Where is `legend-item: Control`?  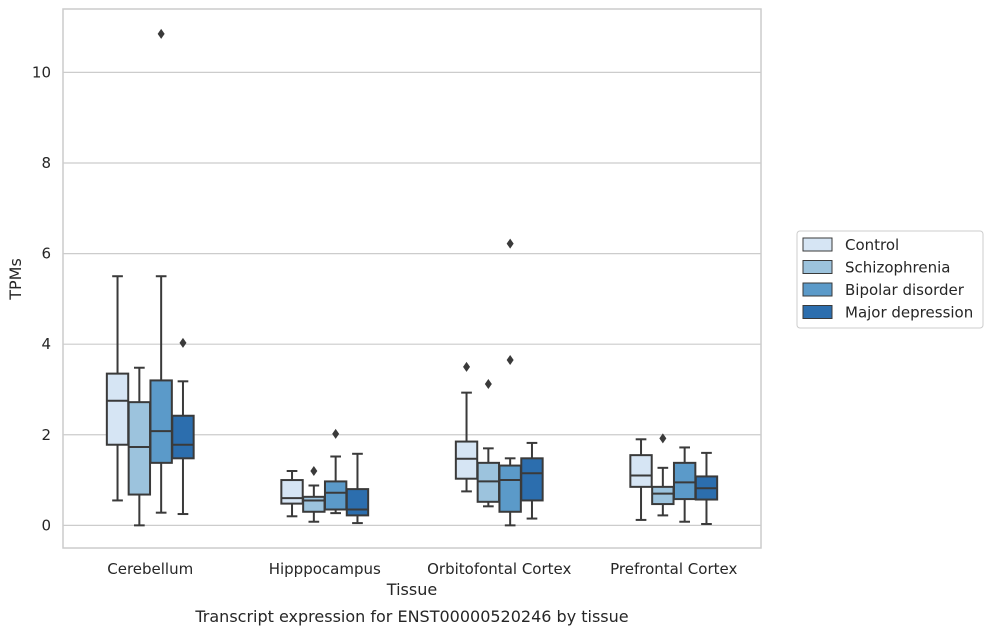 legend-item: Control is located at coordinates (850, 245).